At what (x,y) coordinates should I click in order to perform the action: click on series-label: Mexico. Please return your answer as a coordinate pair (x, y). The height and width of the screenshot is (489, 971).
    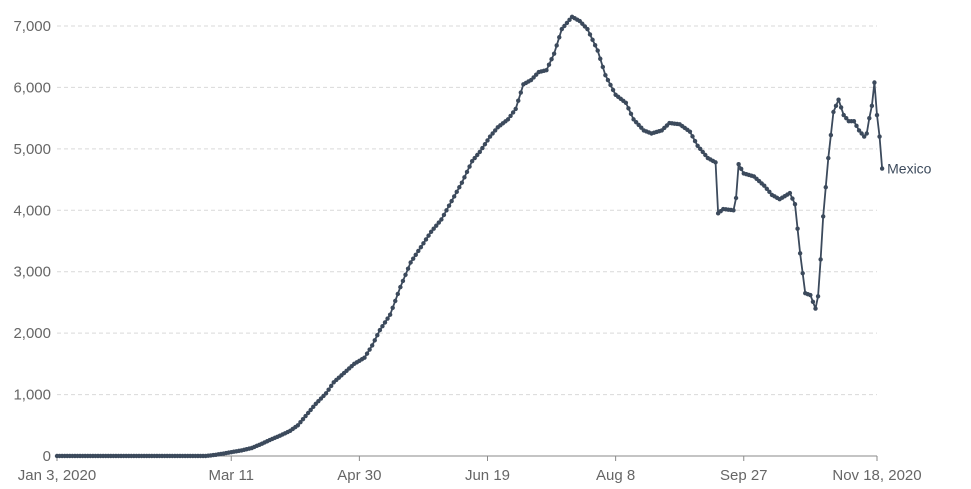
    Looking at the image, I should click on (909, 169).